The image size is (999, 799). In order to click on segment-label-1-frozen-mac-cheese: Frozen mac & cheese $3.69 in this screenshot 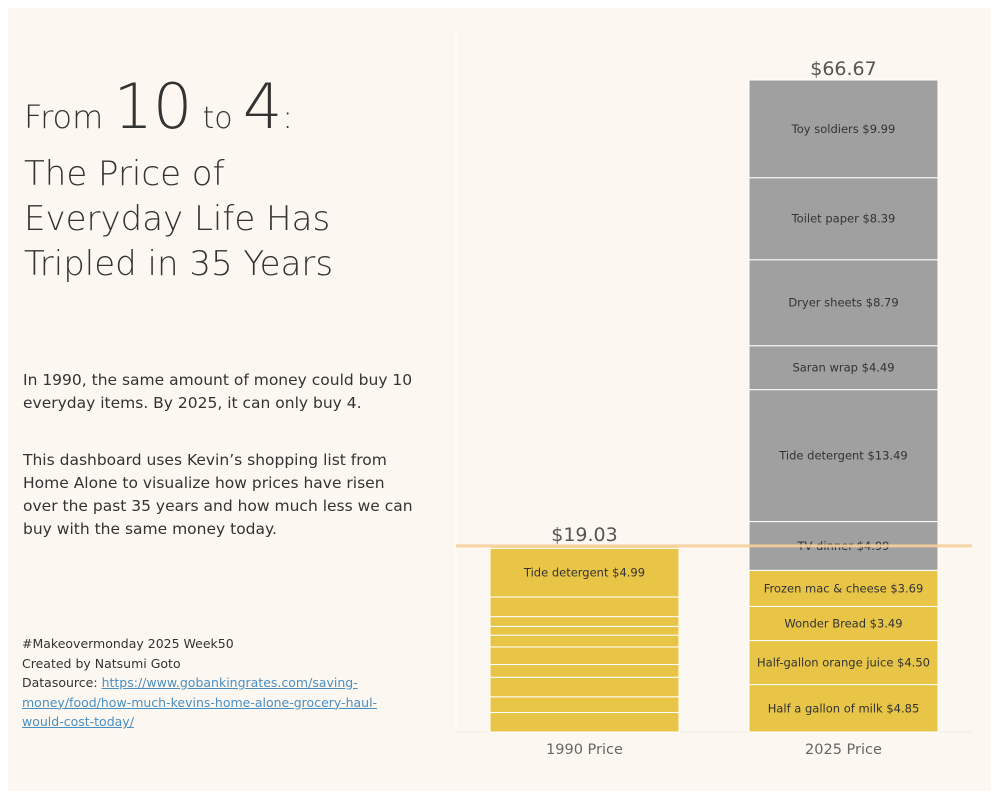, I will do `click(844, 588)`.